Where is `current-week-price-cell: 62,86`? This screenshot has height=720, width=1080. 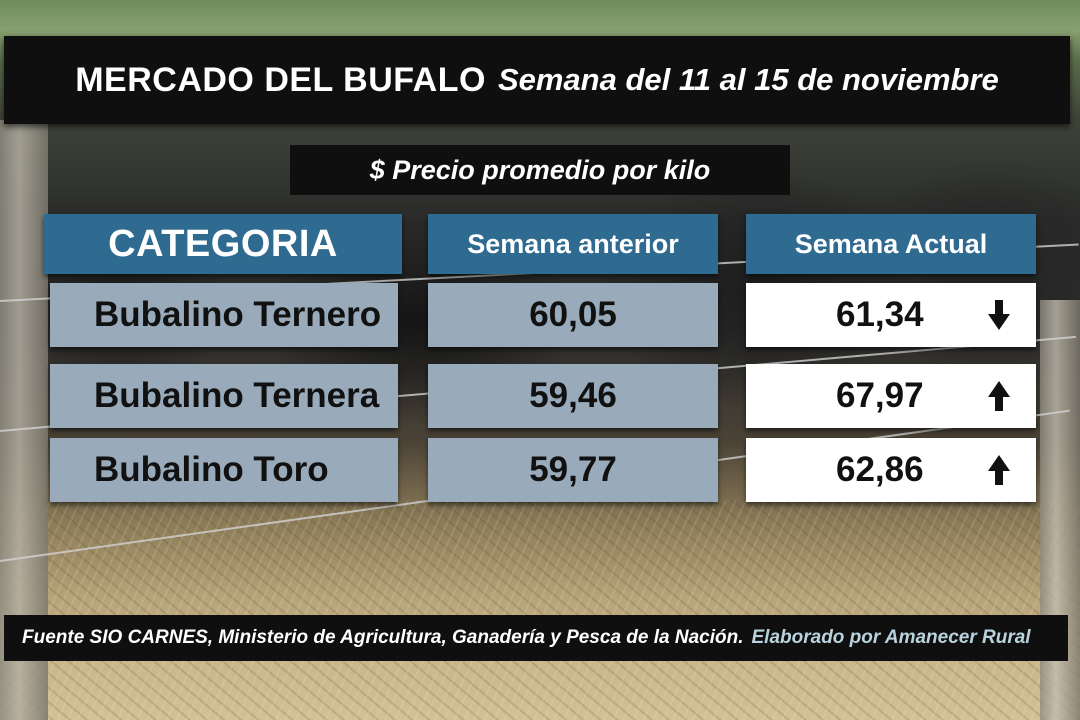 current-week-price-cell: 62,86 is located at coordinates (891, 470).